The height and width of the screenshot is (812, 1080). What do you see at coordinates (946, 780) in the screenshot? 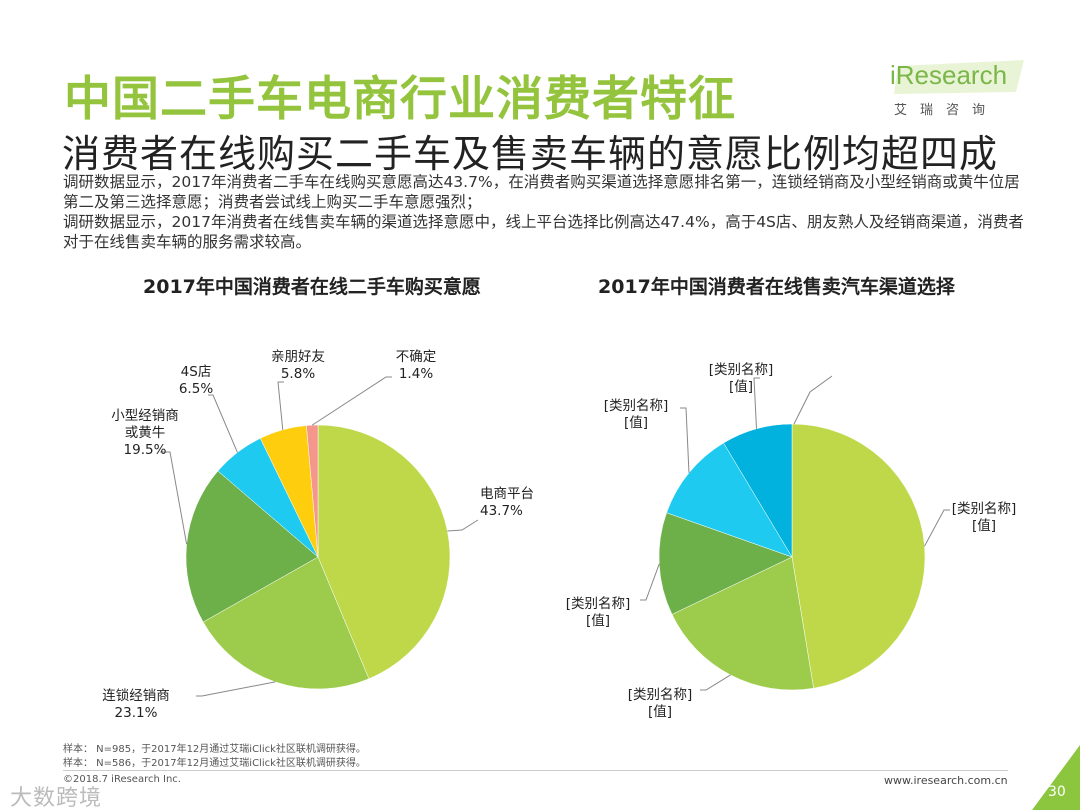
I see `website-link: www.iresearch.com.cn` at bounding box center [946, 780].